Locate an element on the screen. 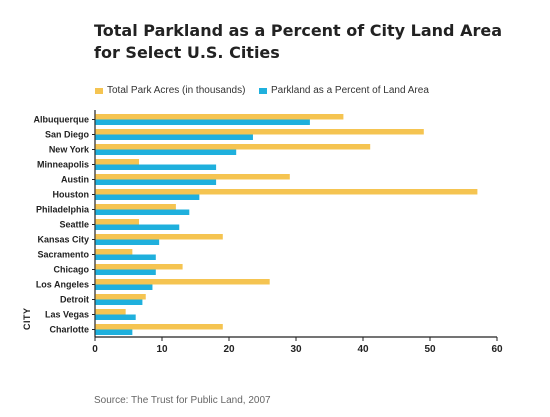  bar-park-acres-albuquerque is located at coordinates (219, 117).